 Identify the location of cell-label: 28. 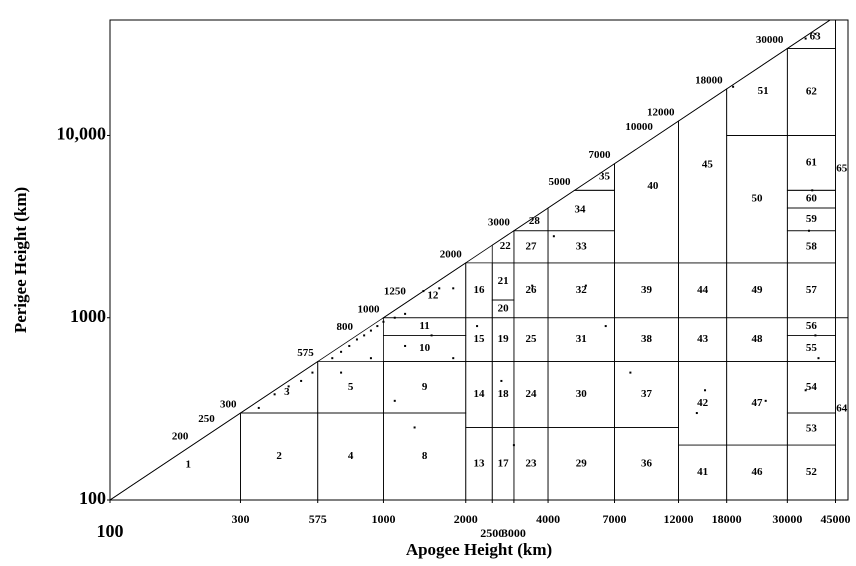
(535, 221).